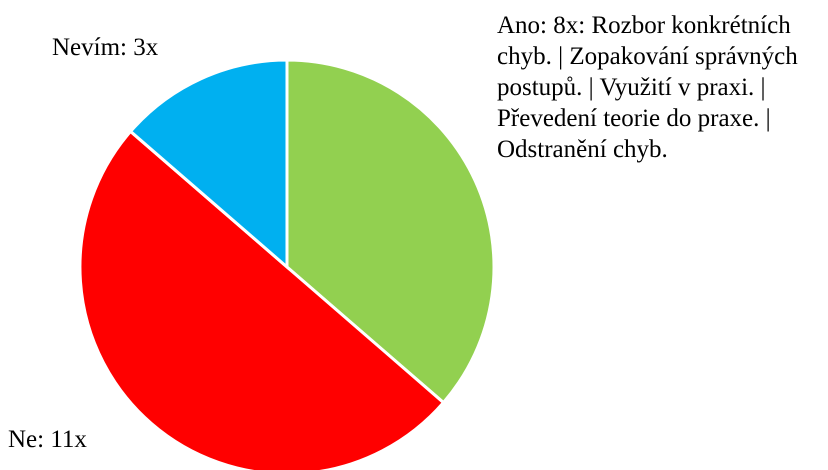  What do you see at coordinates (208, 164) in the screenshot?
I see `pie-slice` at bounding box center [208, 164].